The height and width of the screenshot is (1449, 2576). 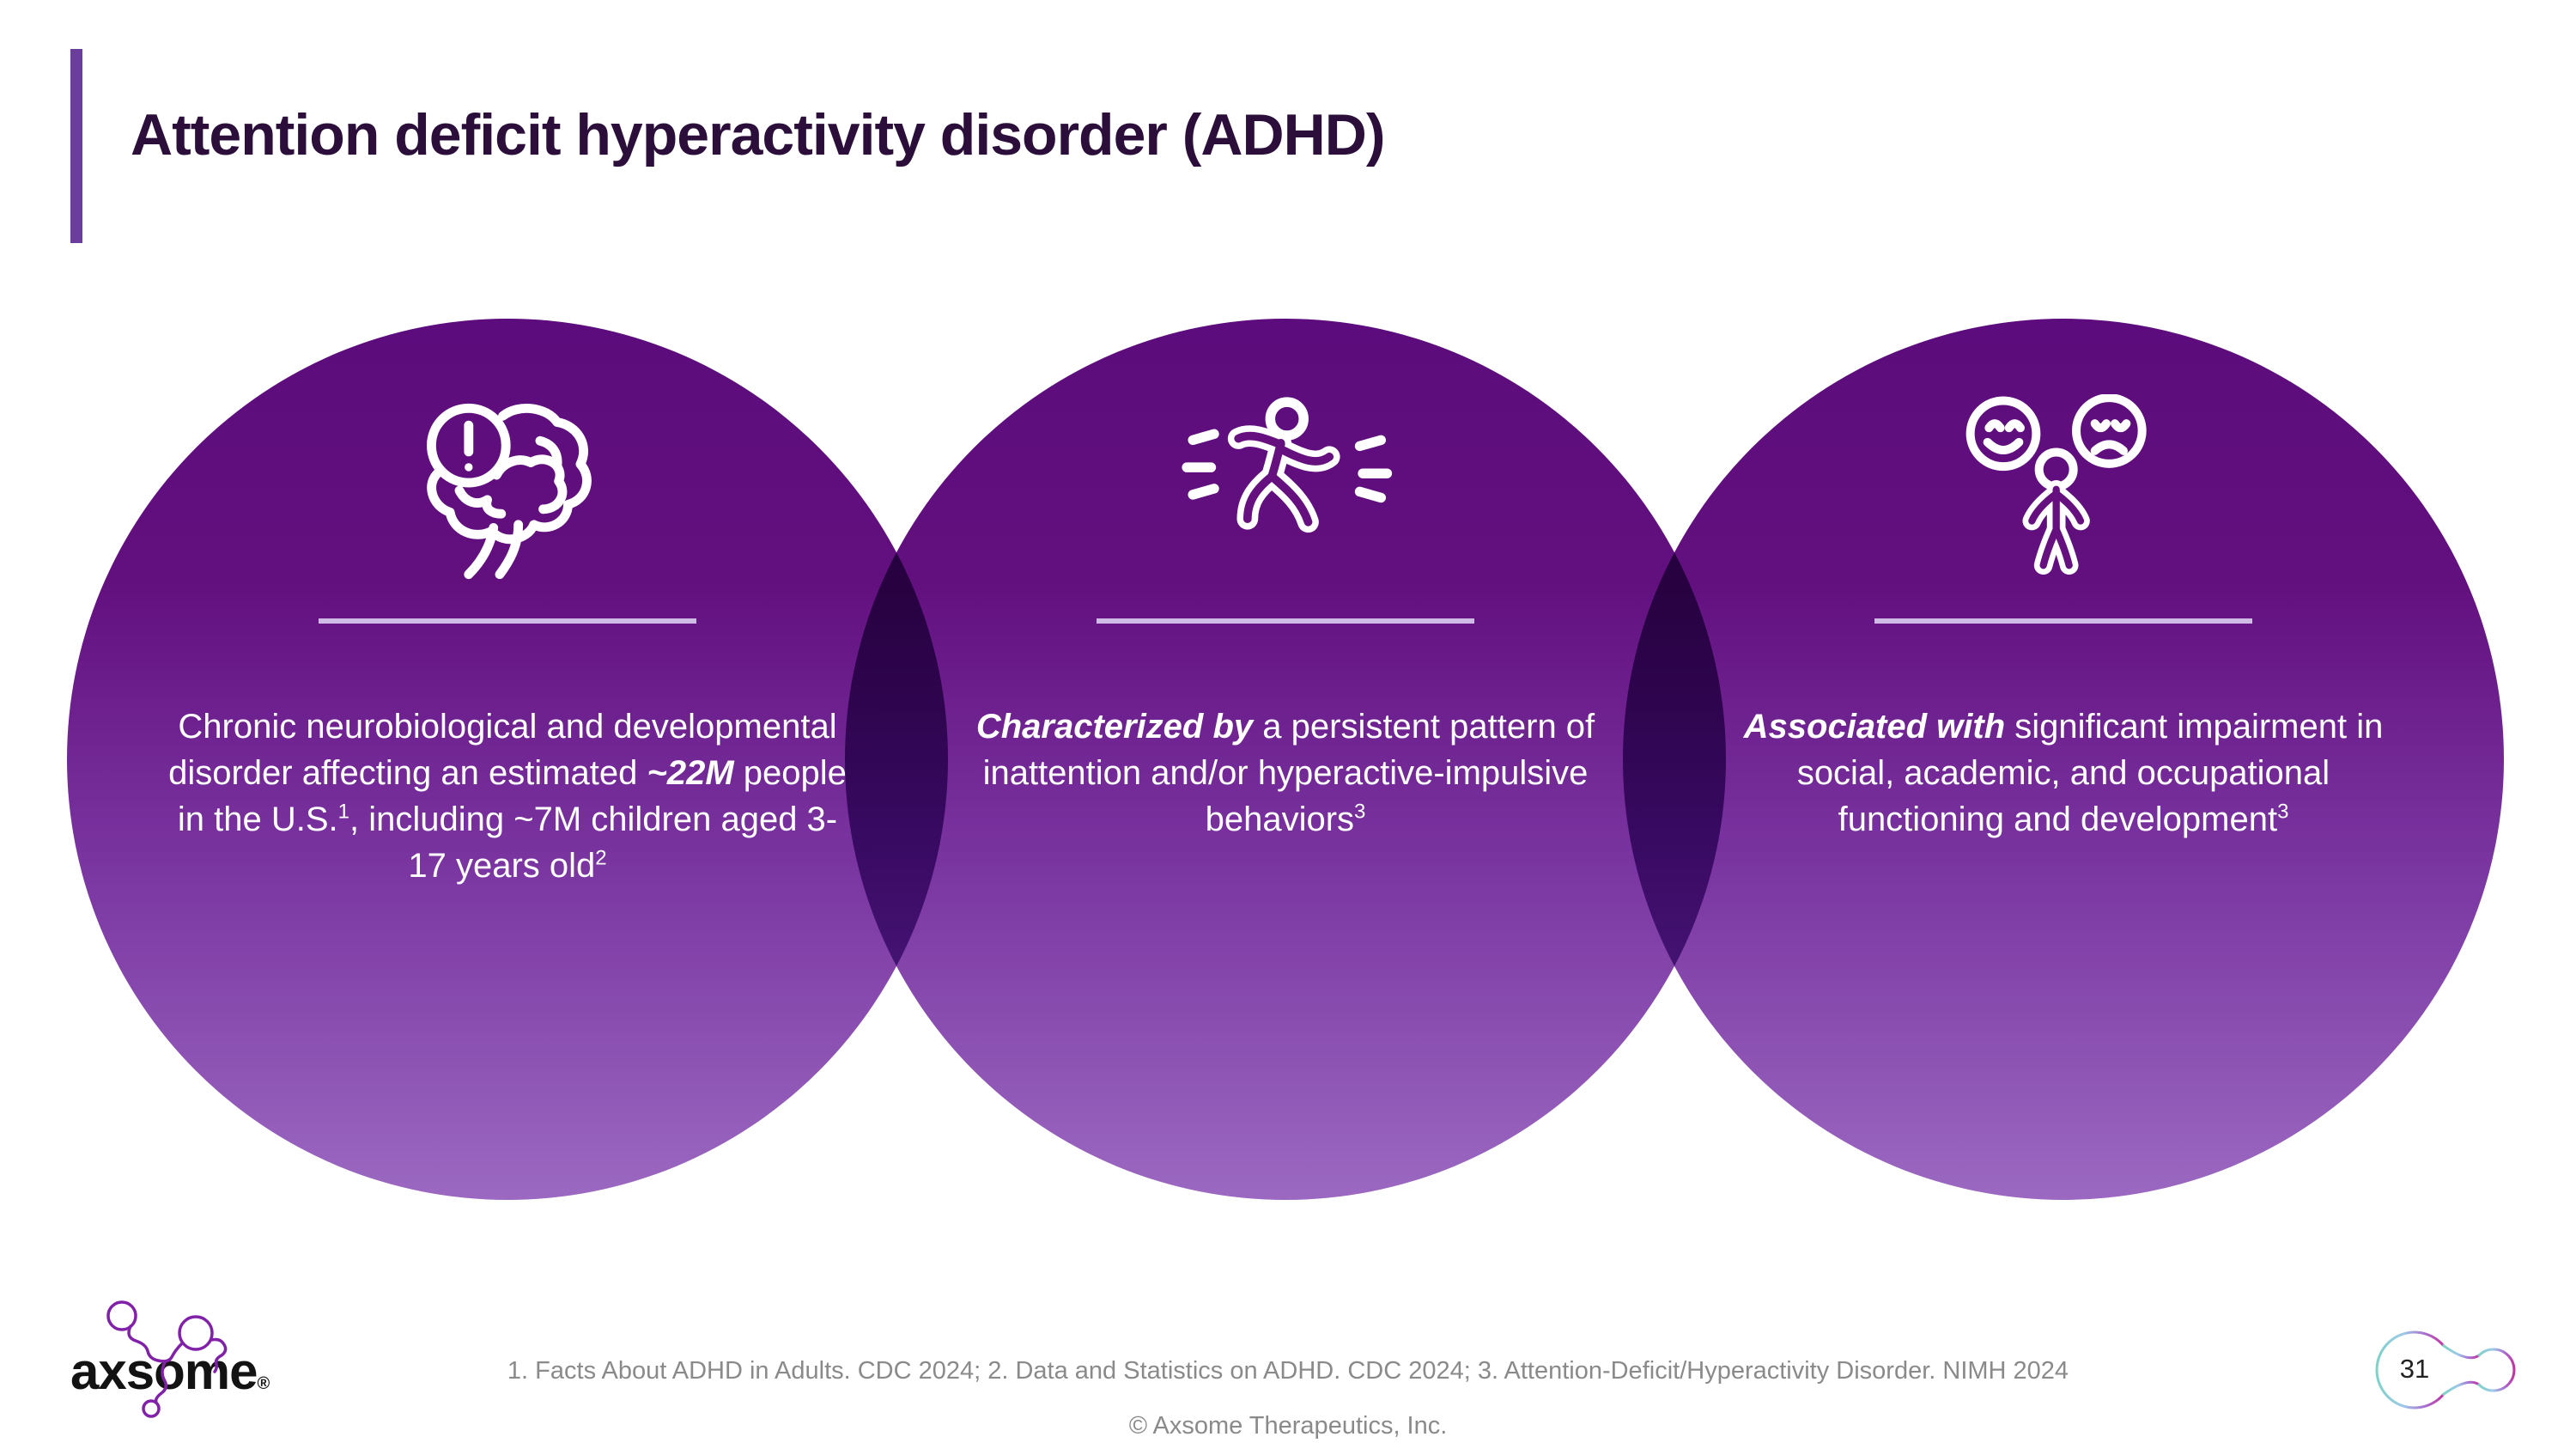 I want to click on axsome-logo: axsome®, so click(x=215, y=1365).